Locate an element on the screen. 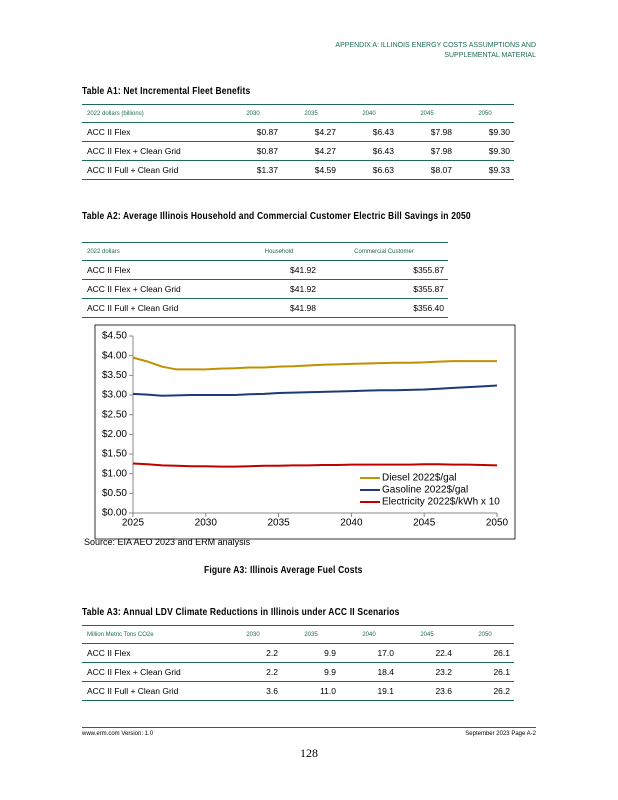 This screenshot has width=618, height=800. cell: $8.07 is located at coordinates (427, 170).